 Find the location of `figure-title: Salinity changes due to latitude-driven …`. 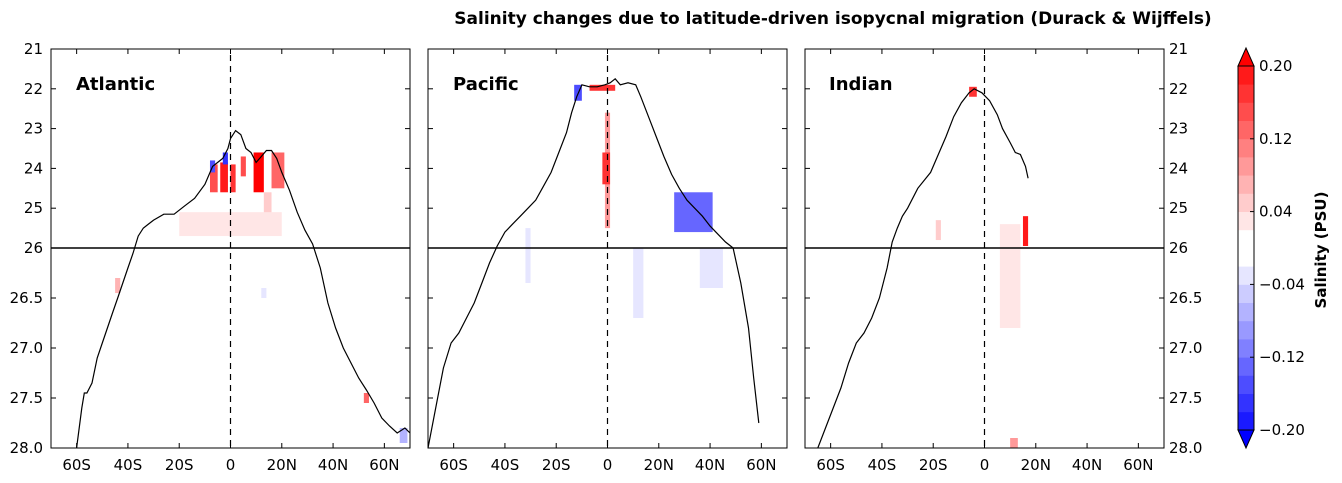

figure-title: Salinity changes due to latitude-driven … is located at coordinates (832, 19).